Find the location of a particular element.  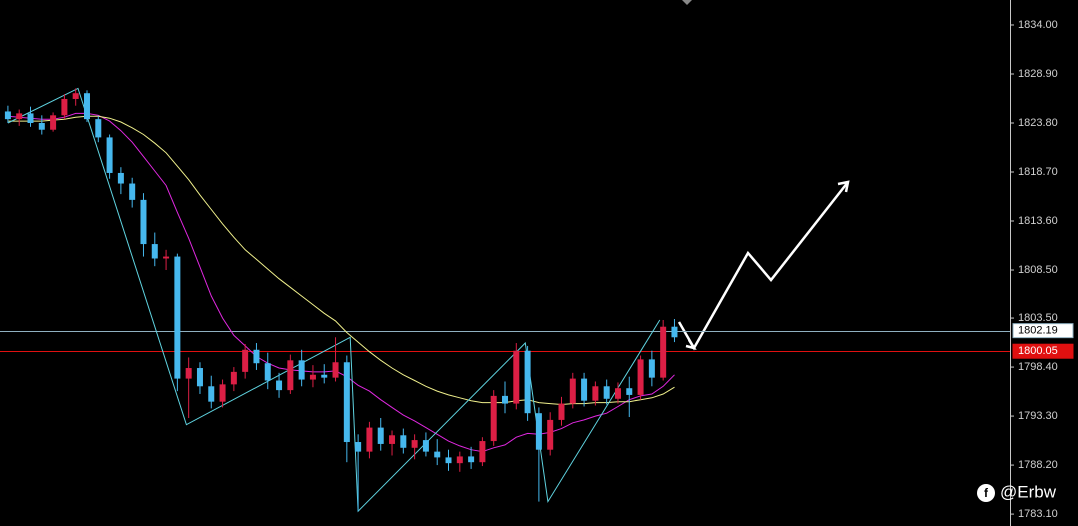

y-tick-label: 1818.70 is located at coordinates (1038, 172).